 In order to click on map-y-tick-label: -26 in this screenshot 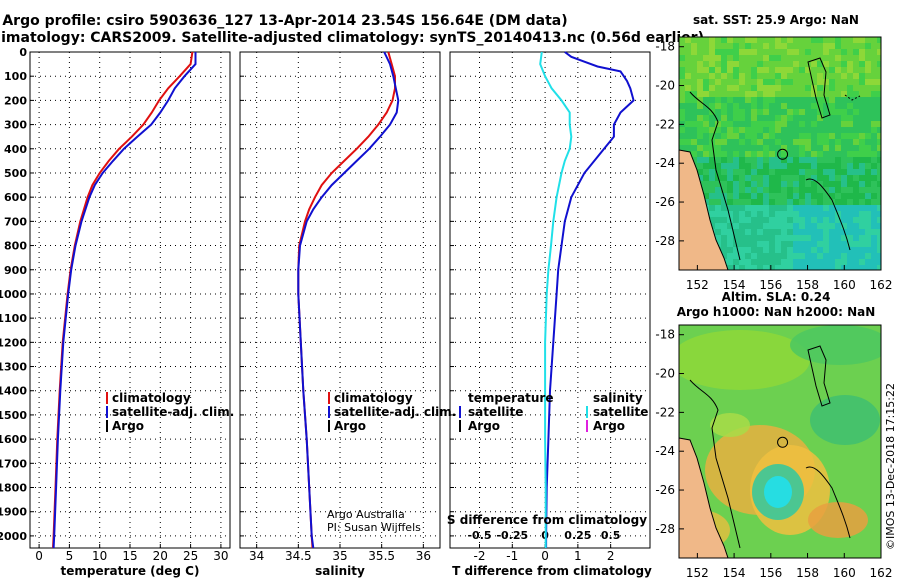, I will do `click(665, 490)`.